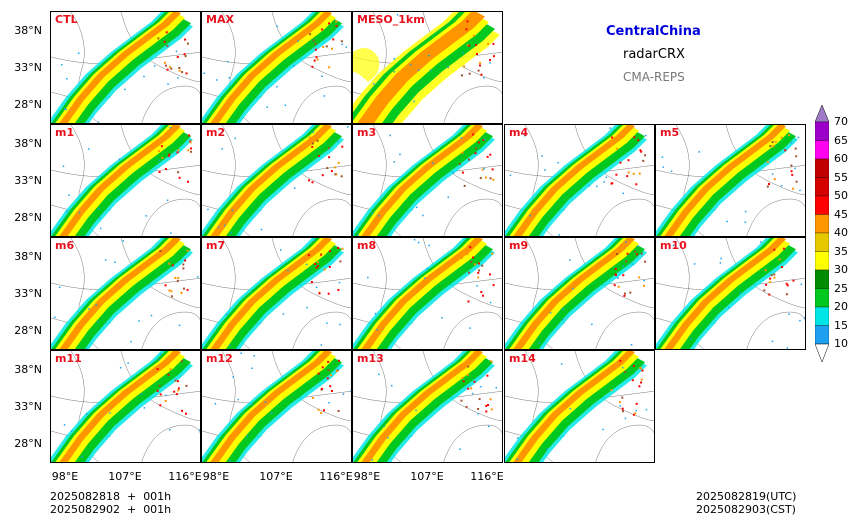 The height and width of the screenshot is (528, 860). What do you see at coordinates (125, 293) in the screenshot?
I see `map-panel: m6` at bounding box center [125, 293].